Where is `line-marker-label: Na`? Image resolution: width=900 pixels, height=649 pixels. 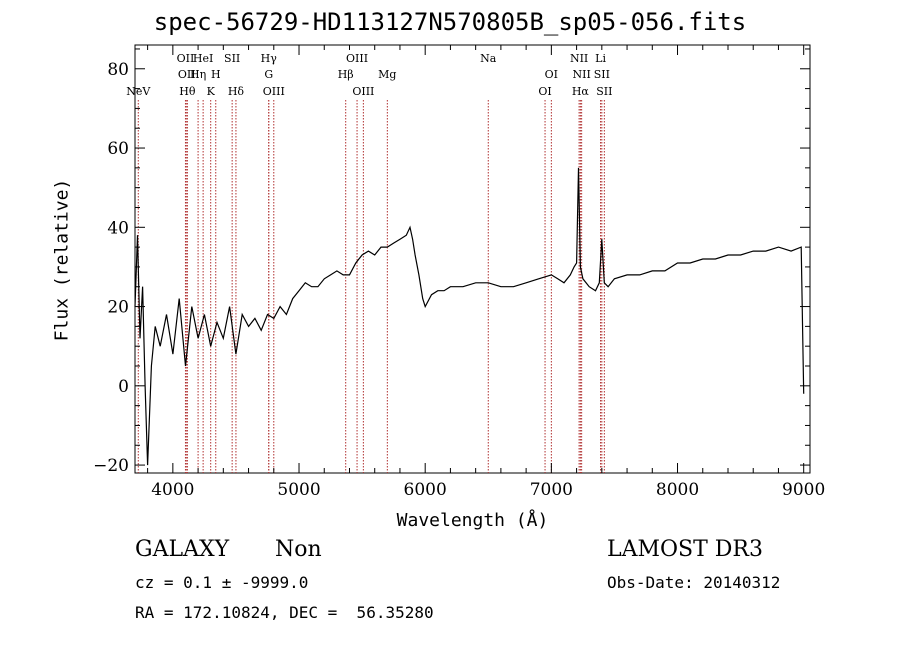 line-marker-label: Na is located at coordinates (488, 58).